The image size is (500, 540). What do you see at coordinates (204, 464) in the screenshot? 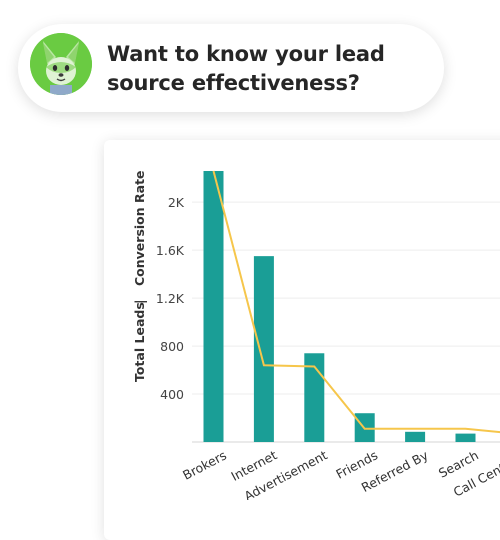
I see `x-tick-label: Brokers` at bounding box center [204, 464].